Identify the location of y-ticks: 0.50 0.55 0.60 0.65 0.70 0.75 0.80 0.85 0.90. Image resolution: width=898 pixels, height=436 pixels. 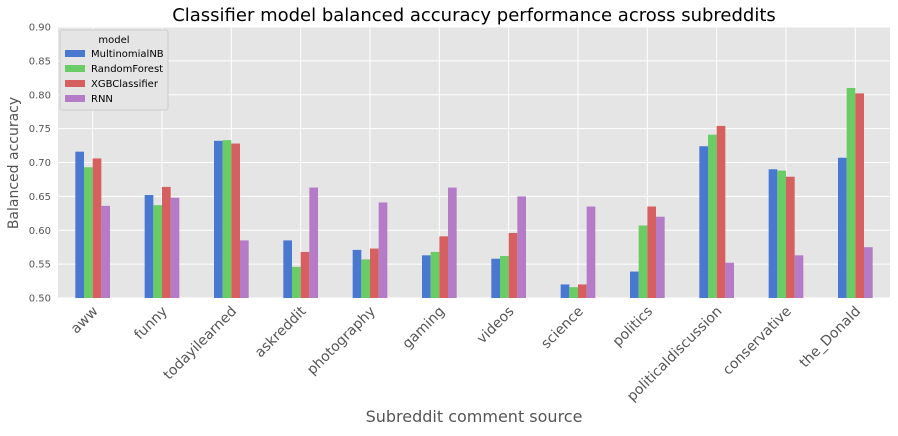
(40, 164).